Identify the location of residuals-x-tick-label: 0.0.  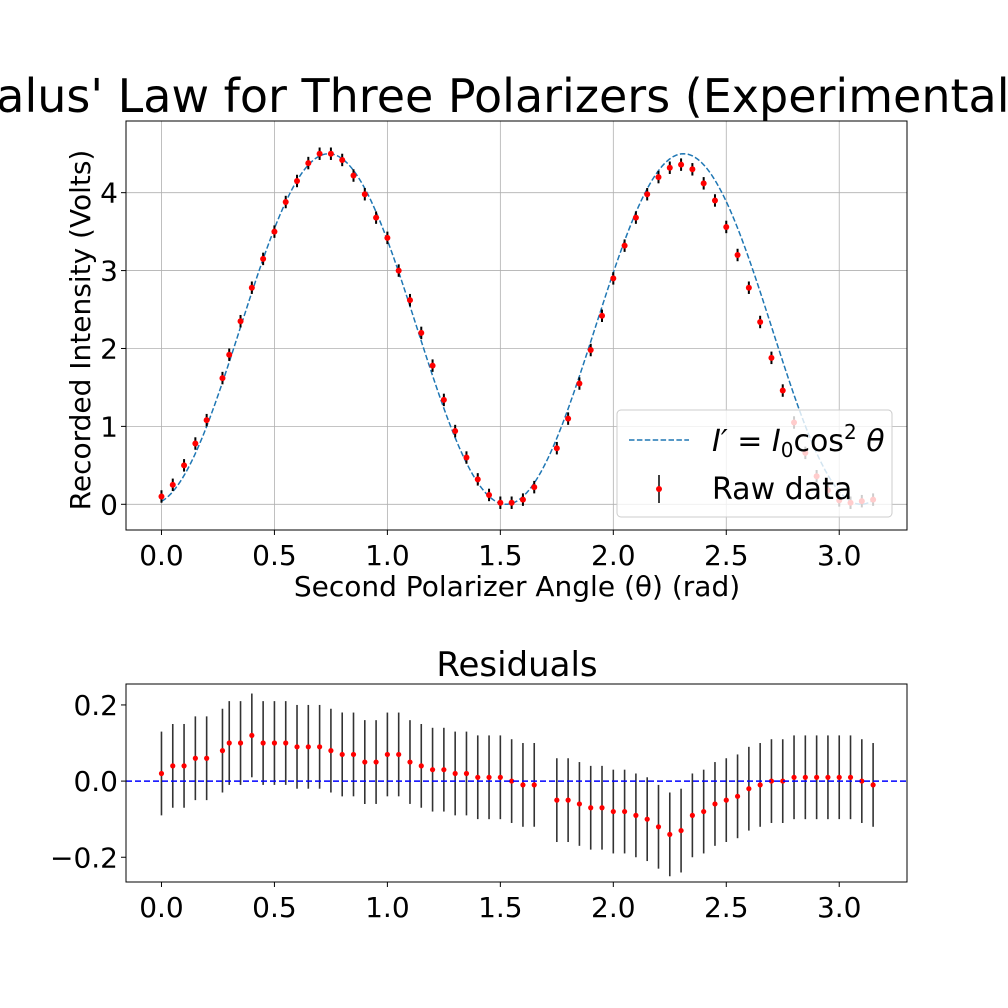
(161, 907).